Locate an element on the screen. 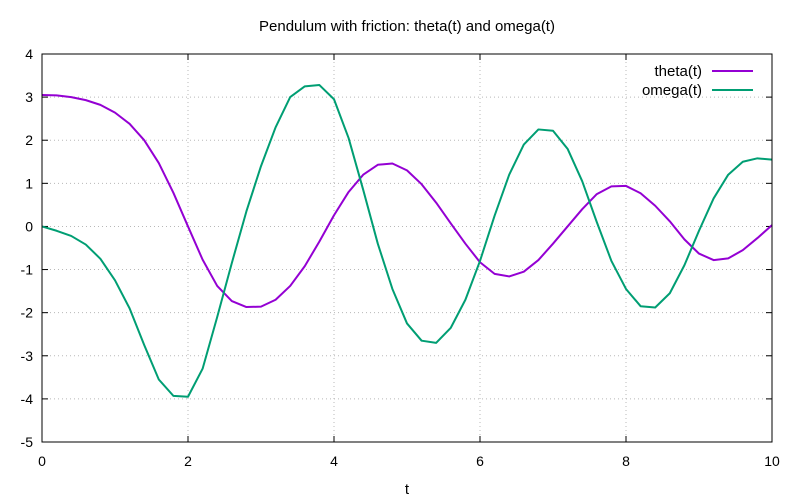 The height and width of the screenshot is (500, 800). y-tick-label: -3 is located at coordinates (27, 356).